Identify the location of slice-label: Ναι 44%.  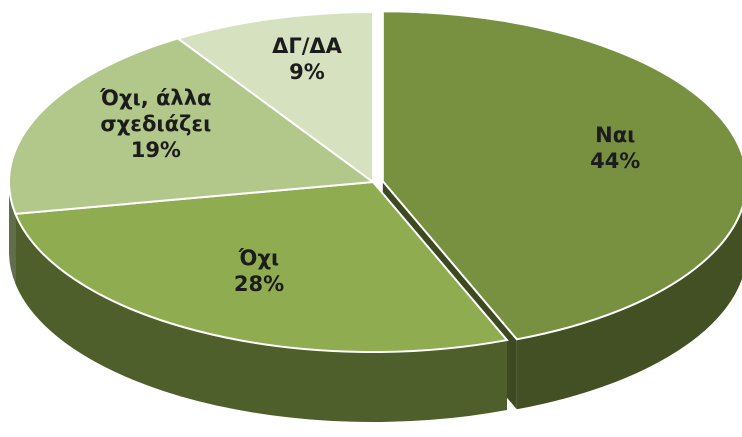
(615, 148).